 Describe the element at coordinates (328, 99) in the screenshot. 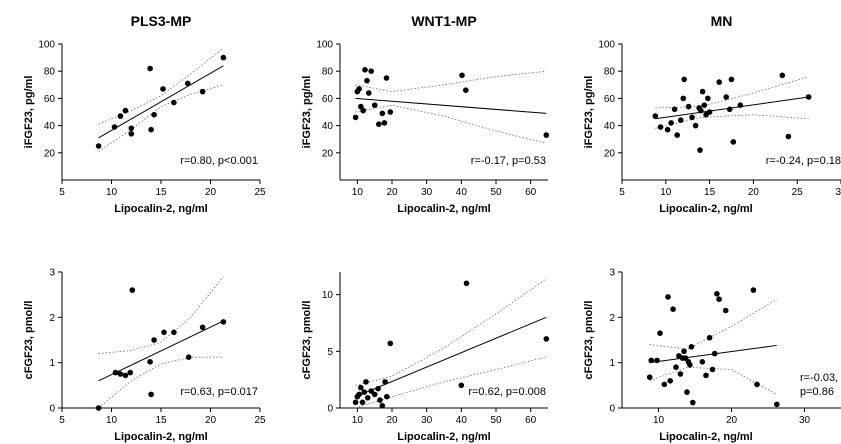

I see `y-tick-label: 60` at that location.